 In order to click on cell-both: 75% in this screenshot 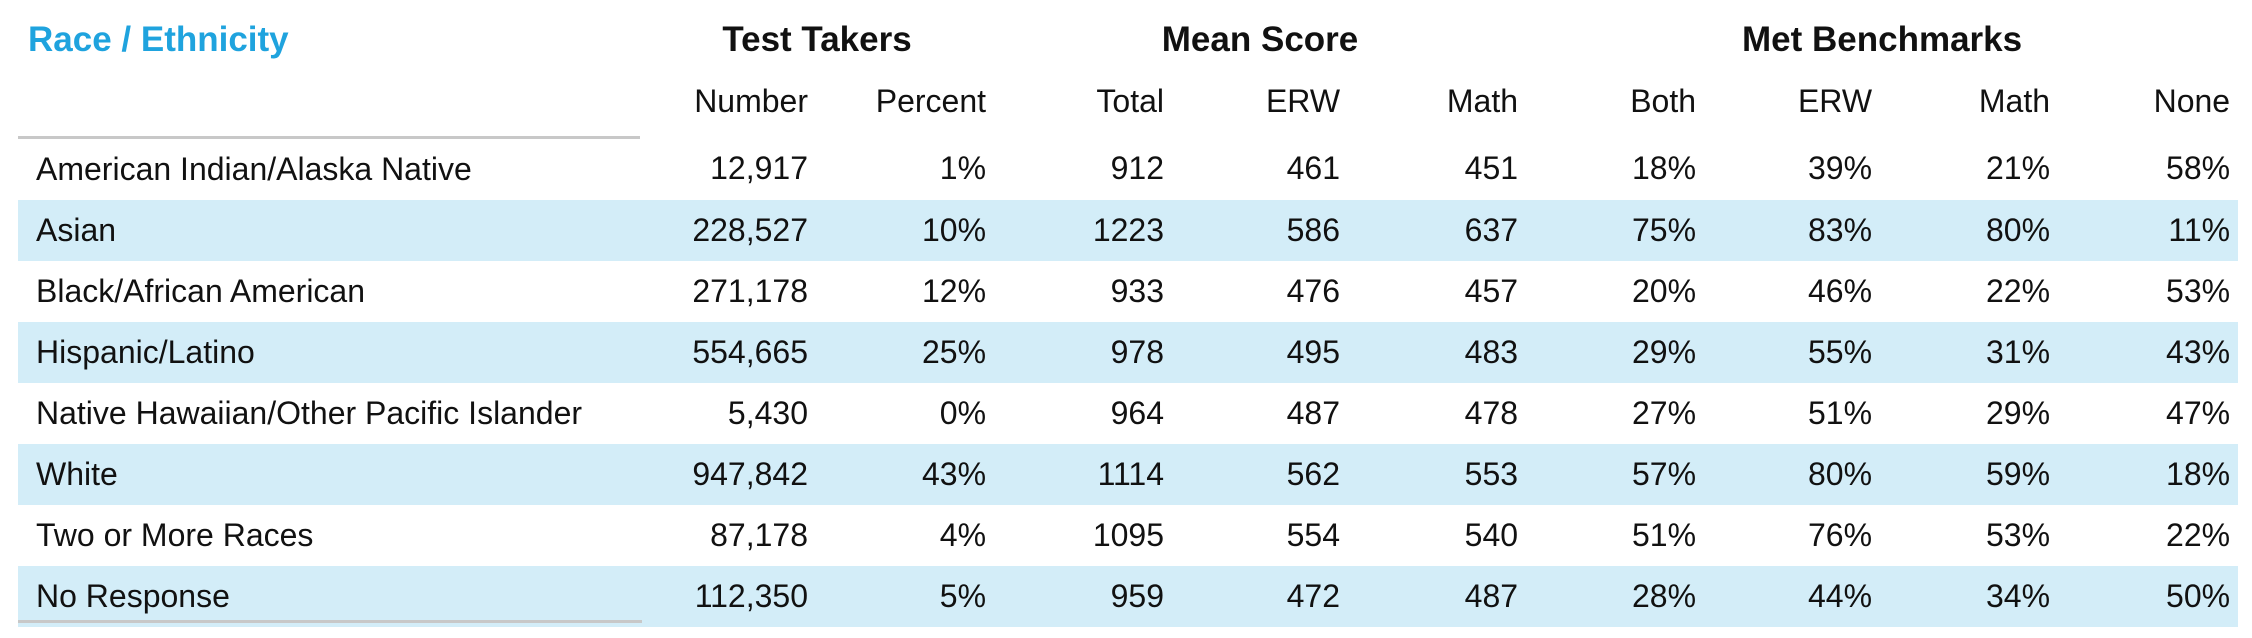, I will do `click(1615, 230)`.